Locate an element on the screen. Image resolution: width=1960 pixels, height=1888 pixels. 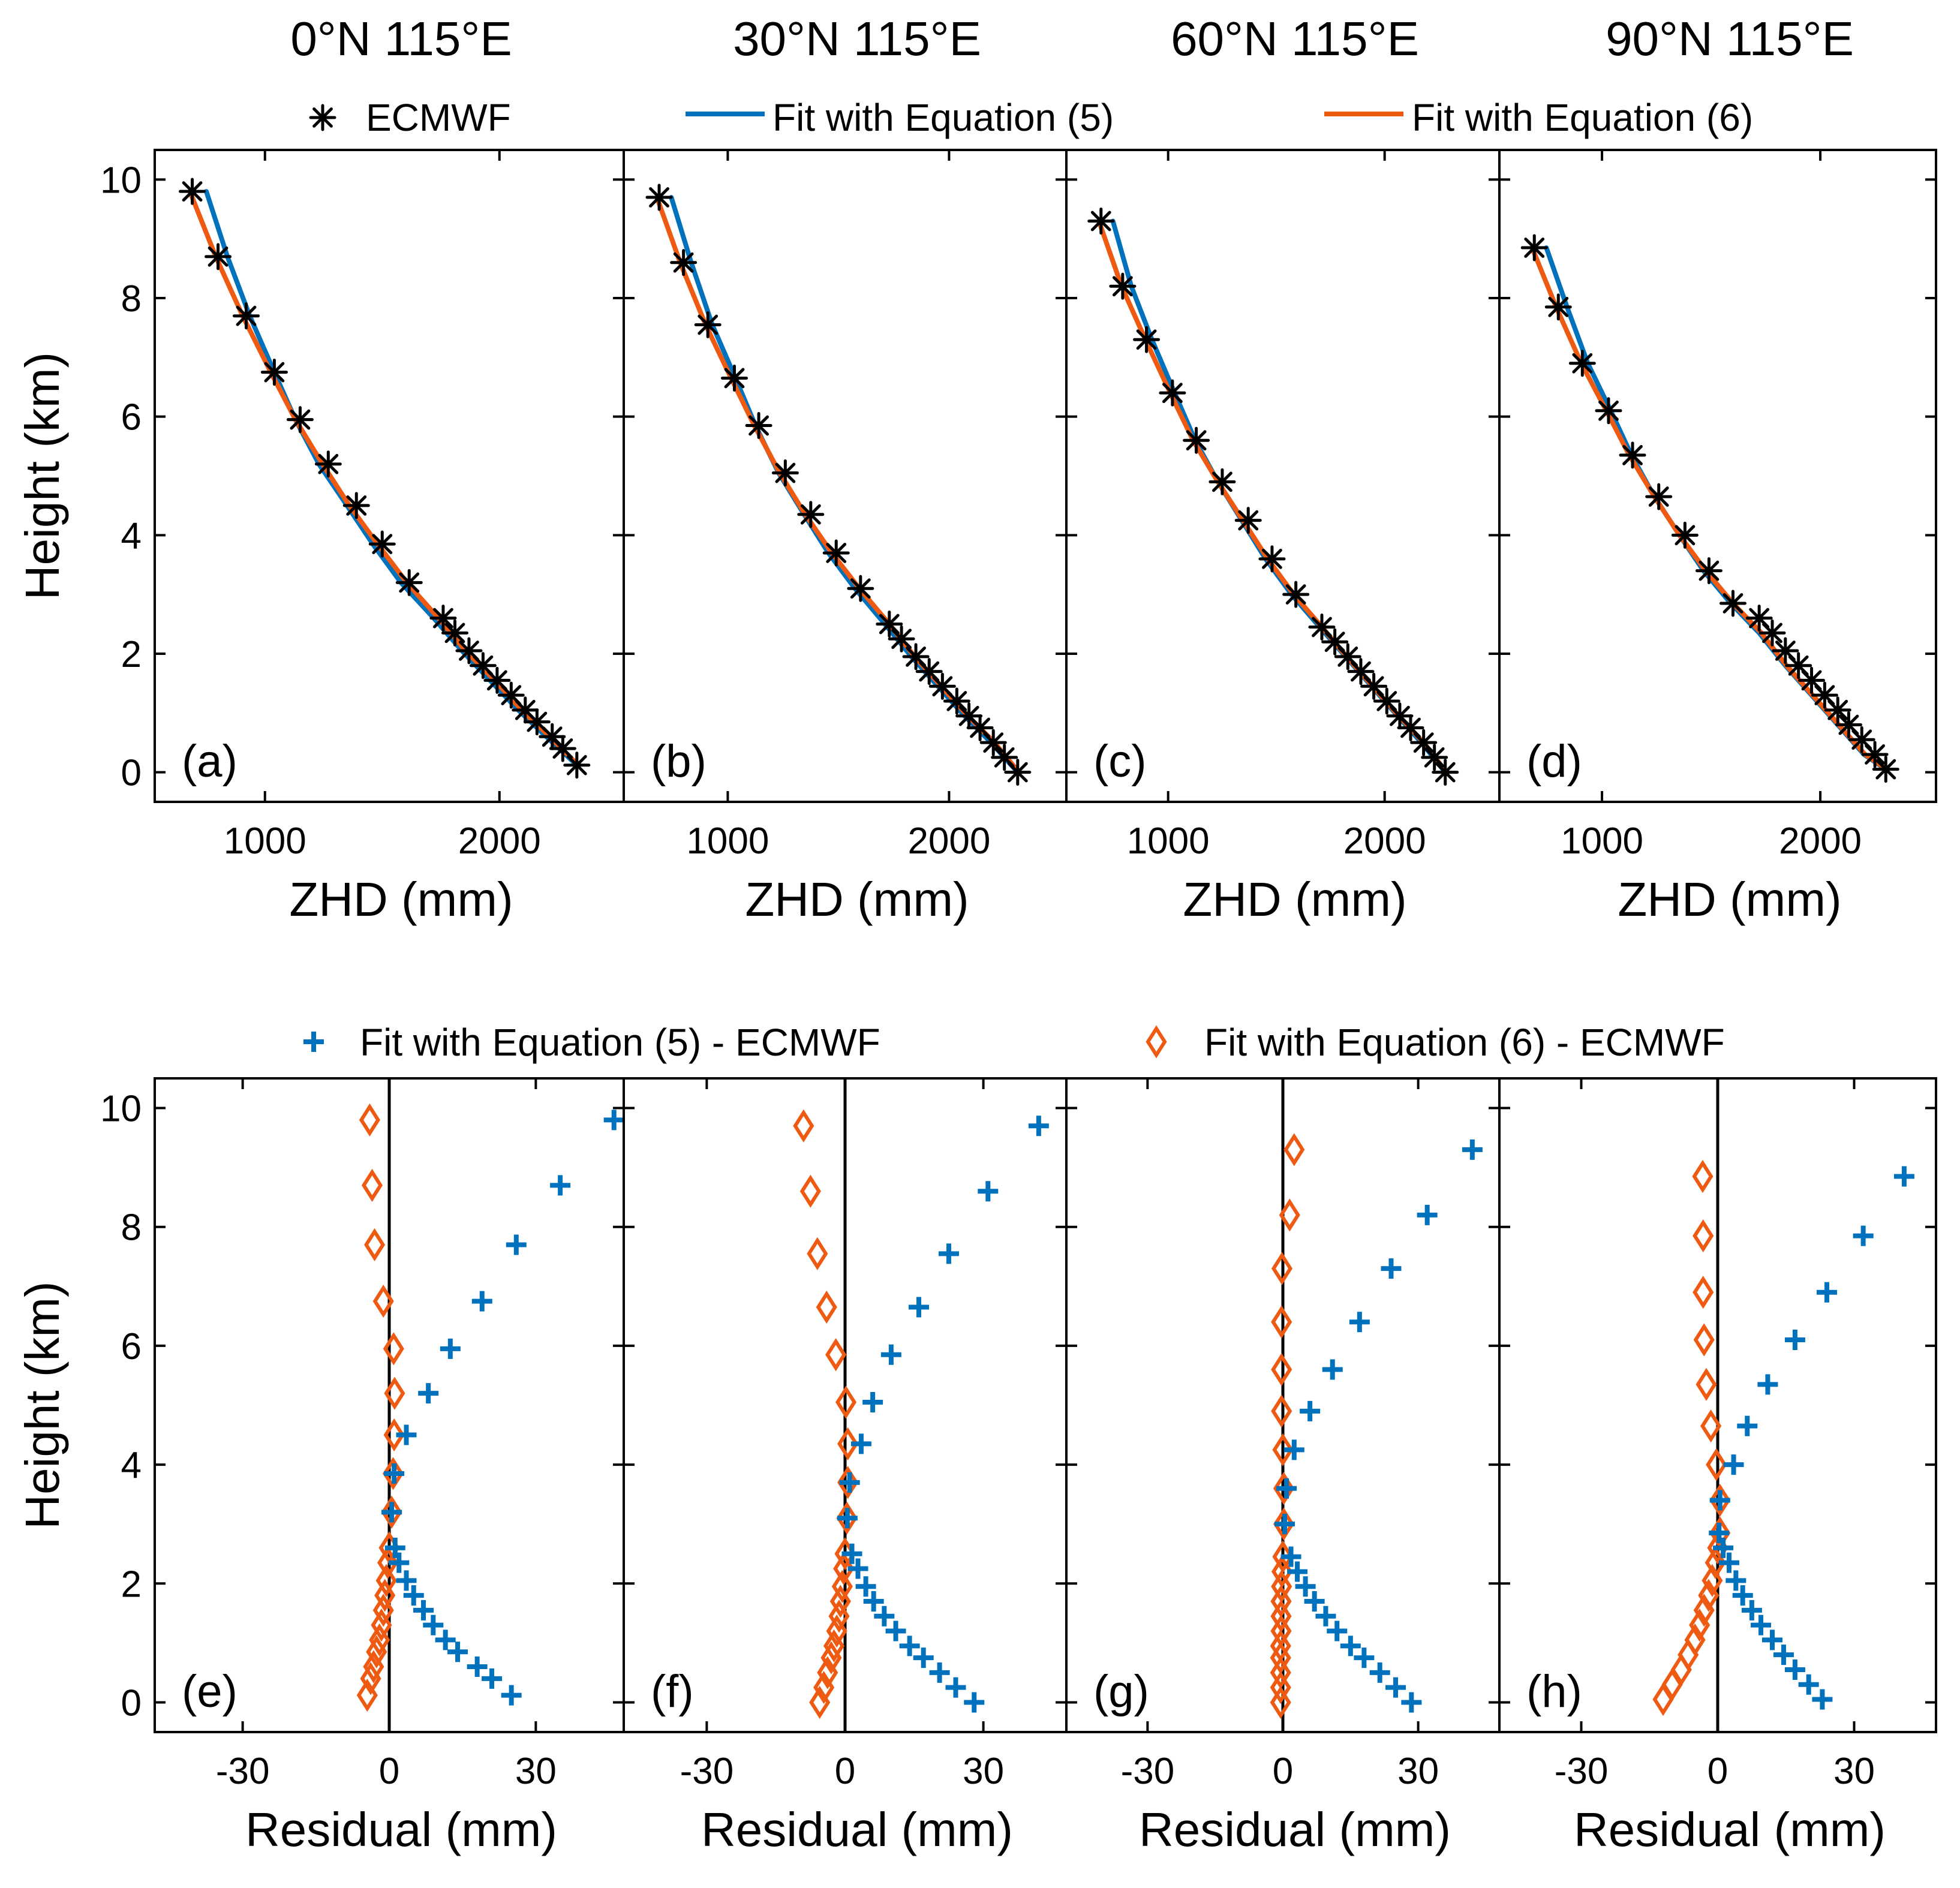
panel-g: -30 0 30 Residual (mm) (g) is located at coordinates (1283, 1467).